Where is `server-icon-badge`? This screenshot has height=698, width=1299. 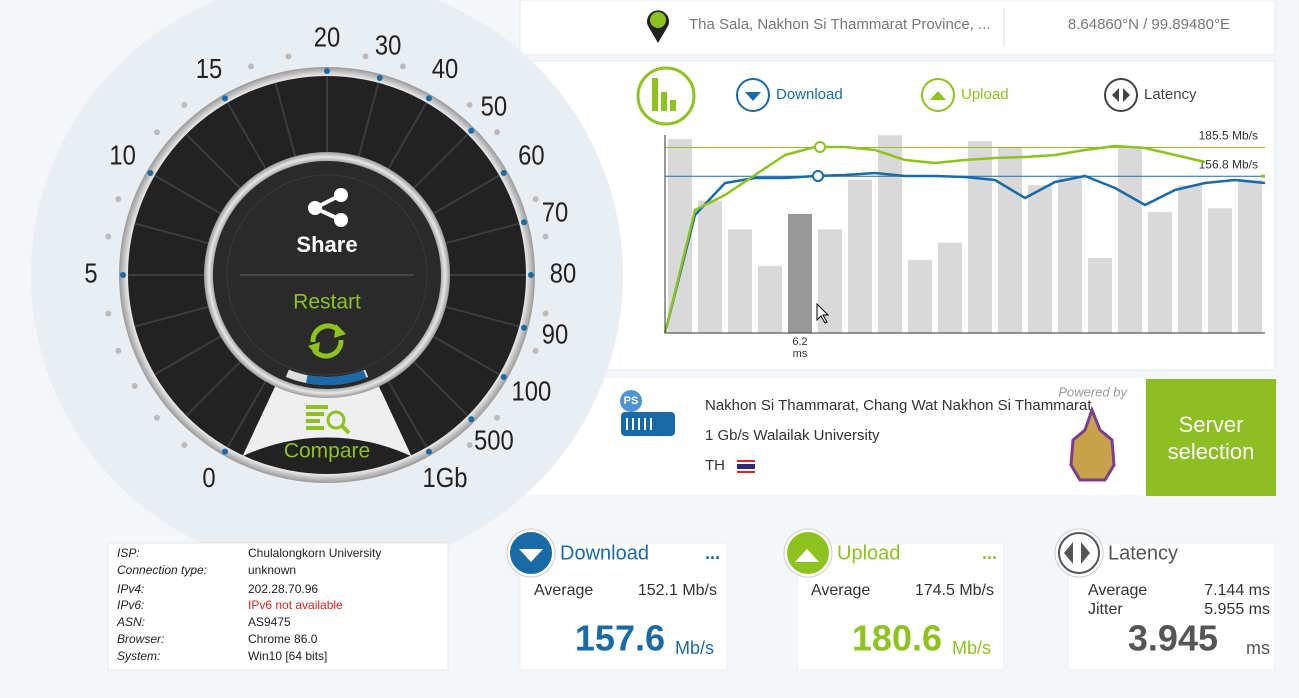
server-icon-badge is located at coordinates (631, 401).